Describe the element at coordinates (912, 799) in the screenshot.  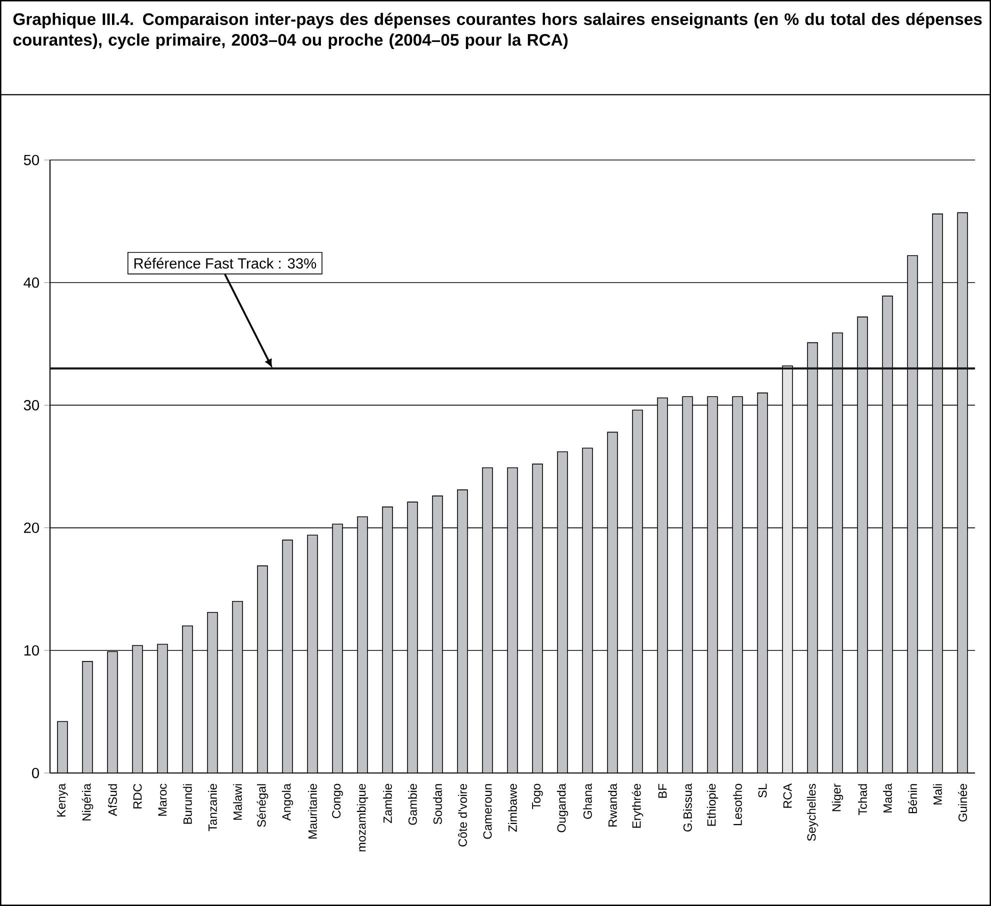
I see `x-tick-label: Bénin` at that location.